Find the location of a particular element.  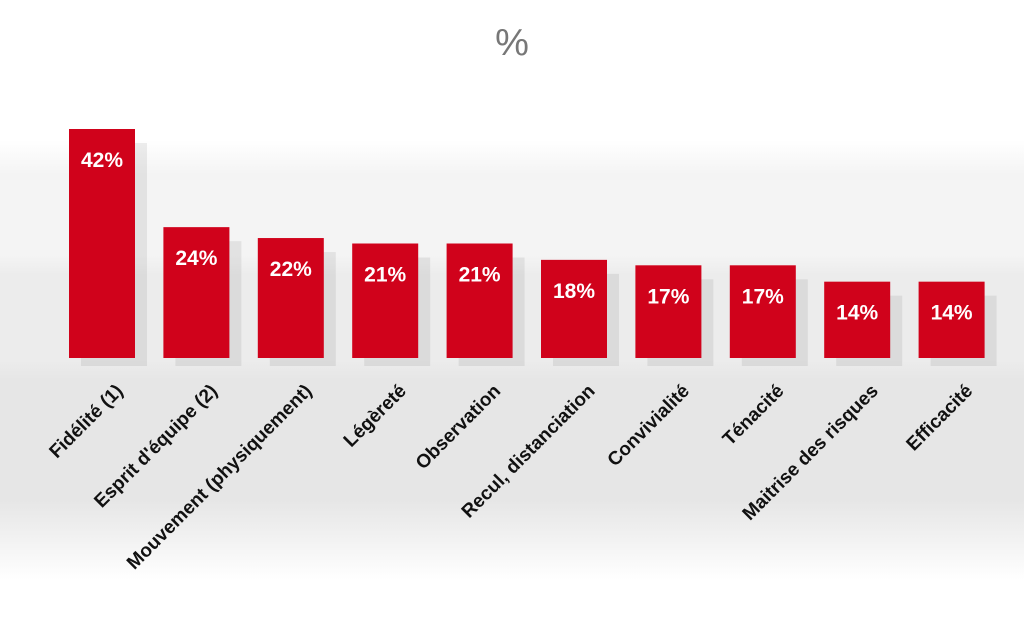

category-label: Mouvement (physiquement) is located at coordinates (219, 477).